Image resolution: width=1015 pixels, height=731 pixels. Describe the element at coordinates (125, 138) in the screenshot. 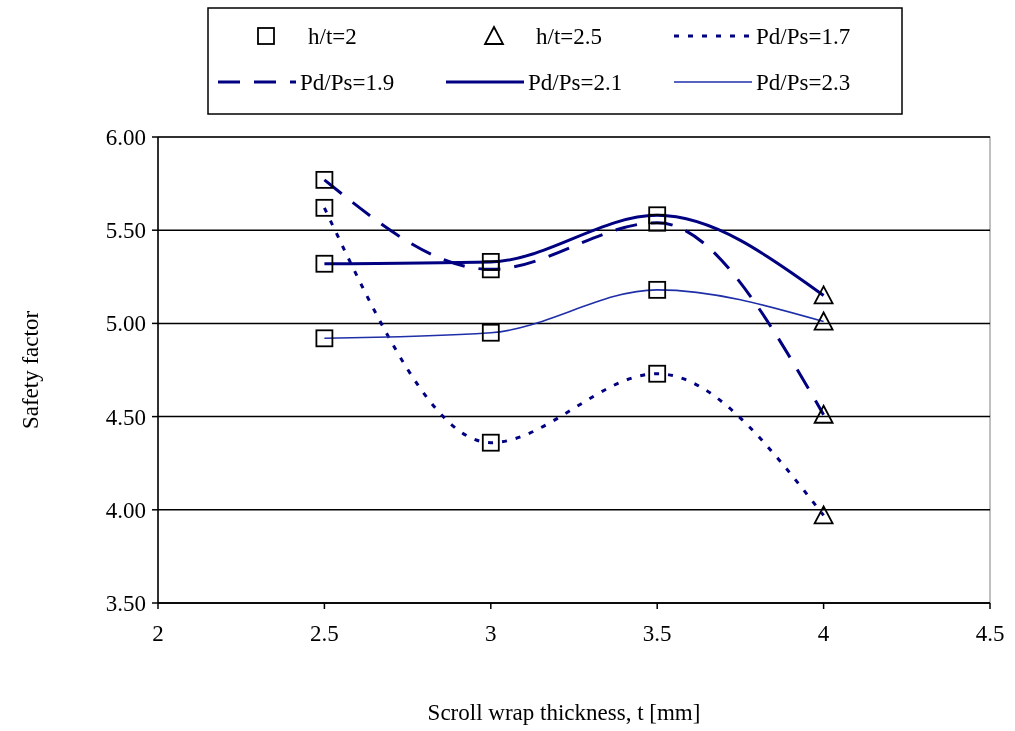

I see `y-tick-label: 6.00` at that location.